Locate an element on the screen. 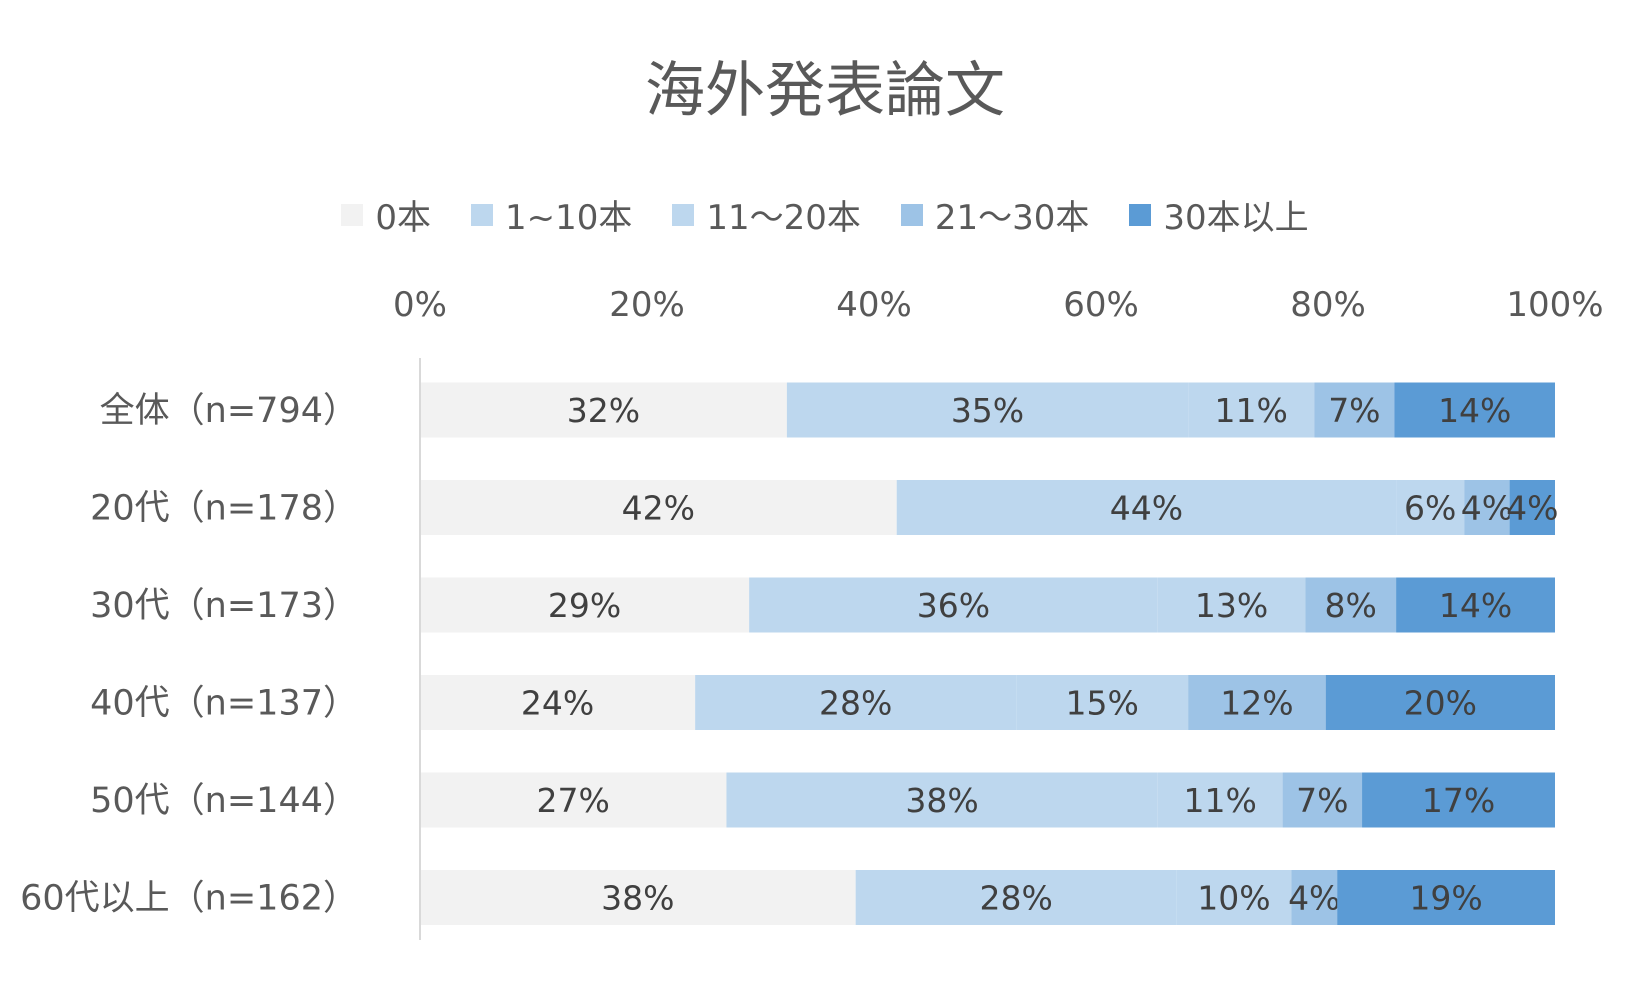 This screenshot has width=1650, height=990. category-label: 40代（n=137） is located at coordinates (224, 704).